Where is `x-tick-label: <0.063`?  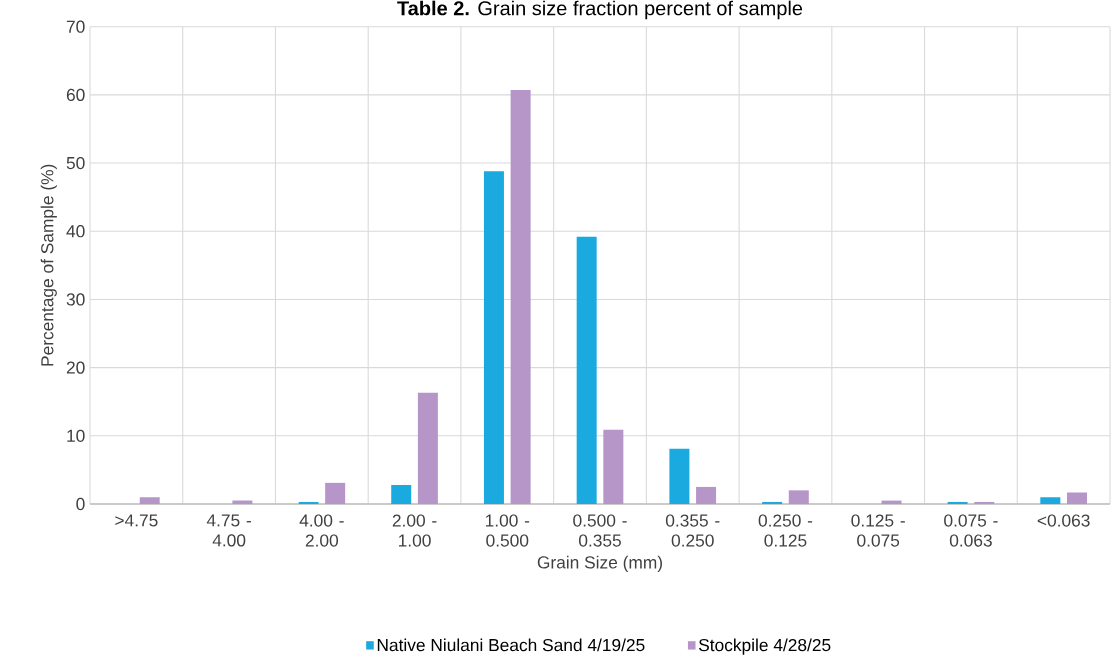 x-tick-label: <0.063 is located at coordinates (1063, 520).